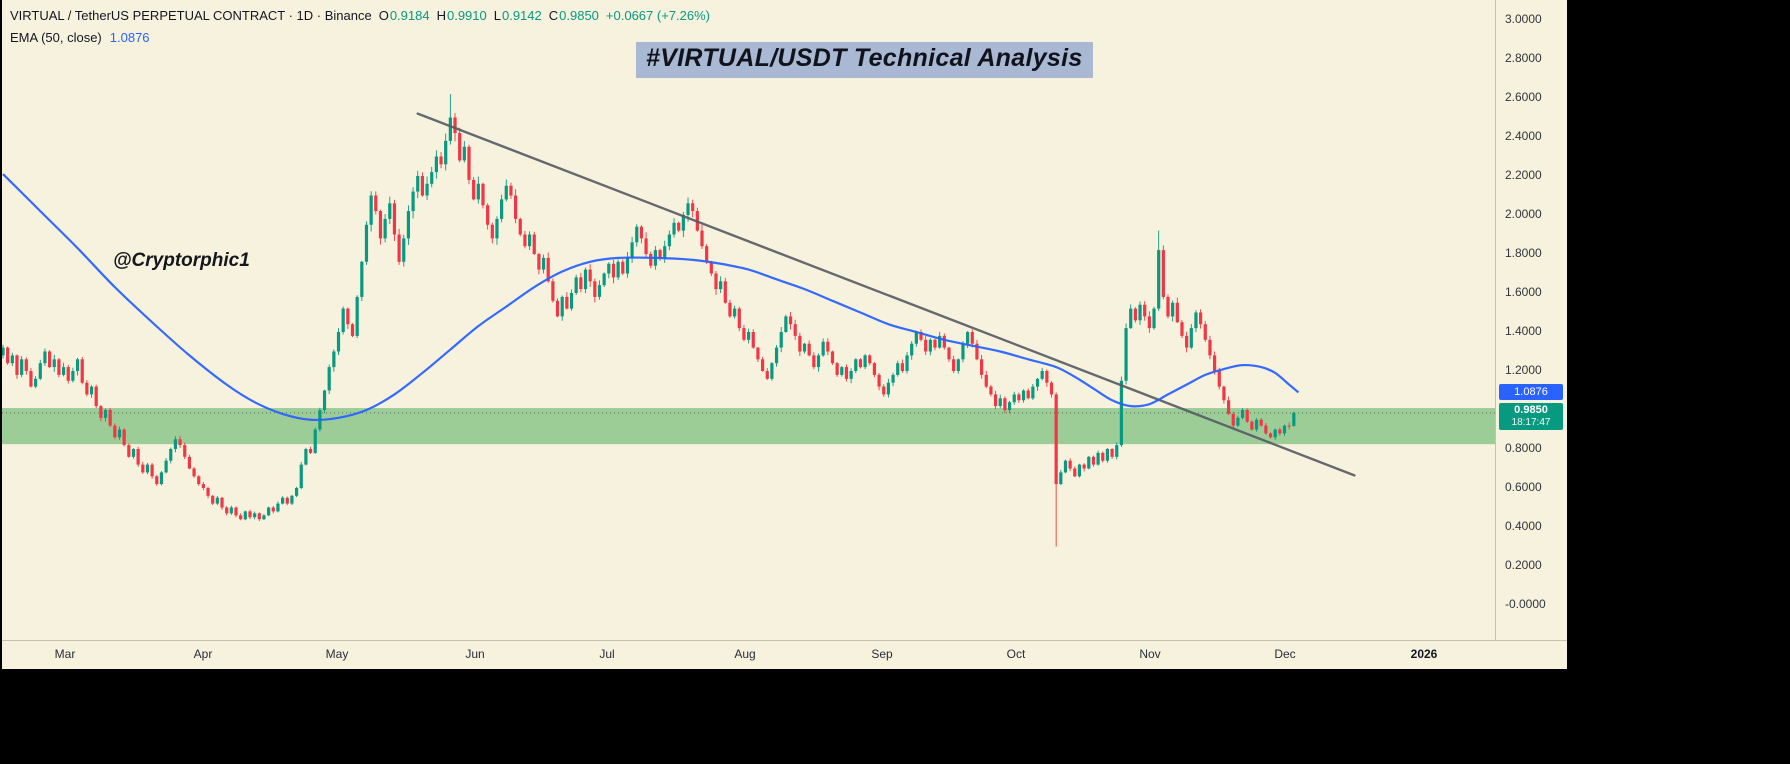 The width and height of the screenshot is (1790, 764). Describe the element at coordinates (657, 15) in the screenshot. I see `change-value: +0.0667 (+7.26%)` at that location.